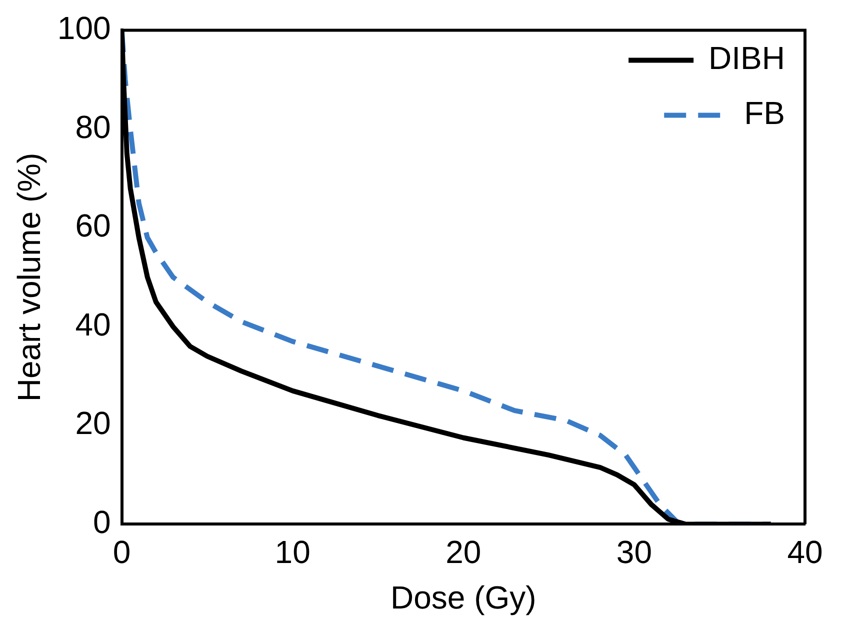 This screenshot has height=631, width=843. What do you see at coordinates (29, 277) in the screenshot?
I see `y-axis-title: Heart volume (%)` at bounding box center [29, 277].